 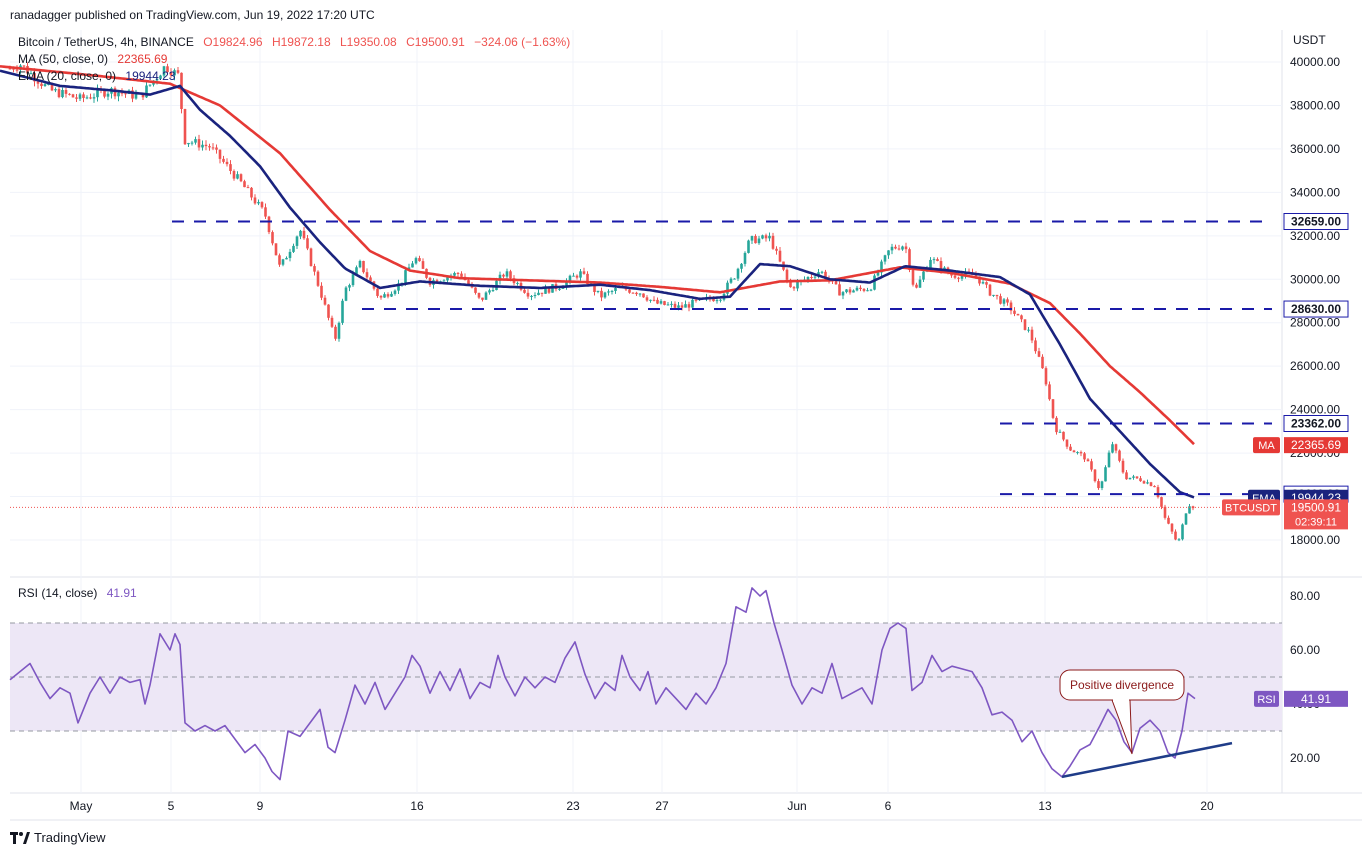 What do you see at coordinates (1122, 685) in the screenshot?
I see `annotation-label: Positive divergence` at bounding box center [1122, 685].